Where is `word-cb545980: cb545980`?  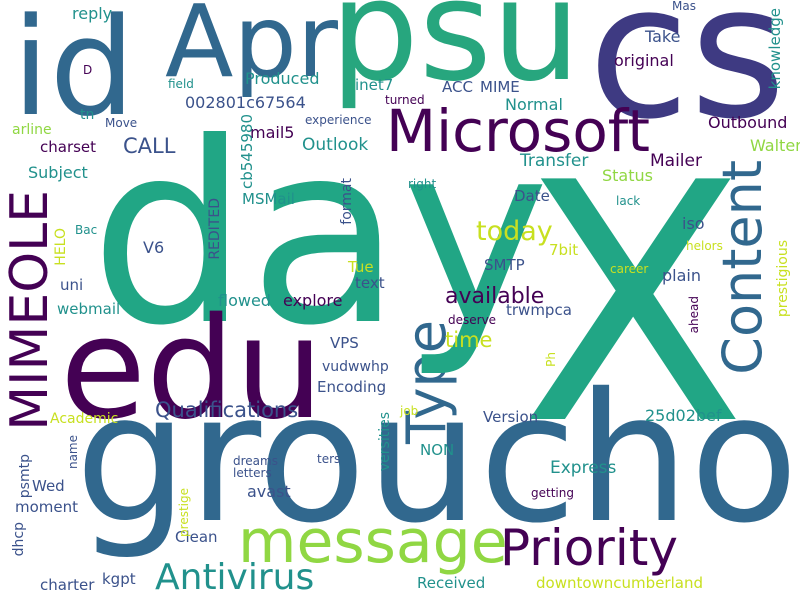 word-cb545980: cb545980 is located at coordinates (247, 152).